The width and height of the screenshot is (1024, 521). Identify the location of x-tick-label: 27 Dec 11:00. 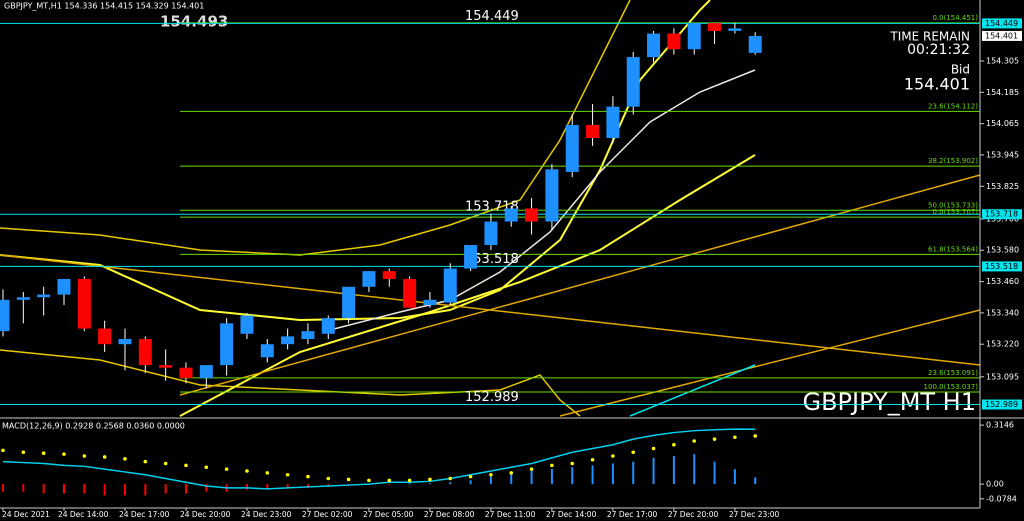
(510, 514).